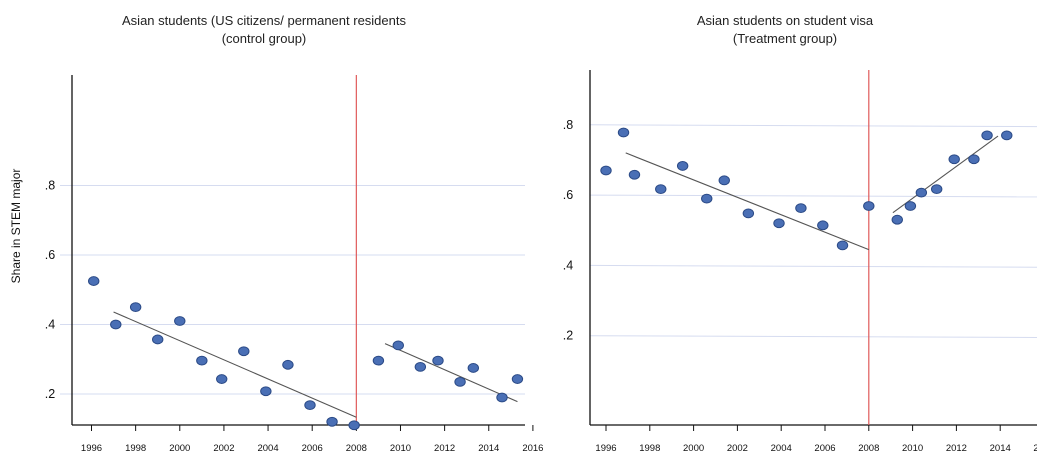  Describe the element at coordinates (264, 38) in the screenshot. I see `chart-subtitle: (control group)` at that location.